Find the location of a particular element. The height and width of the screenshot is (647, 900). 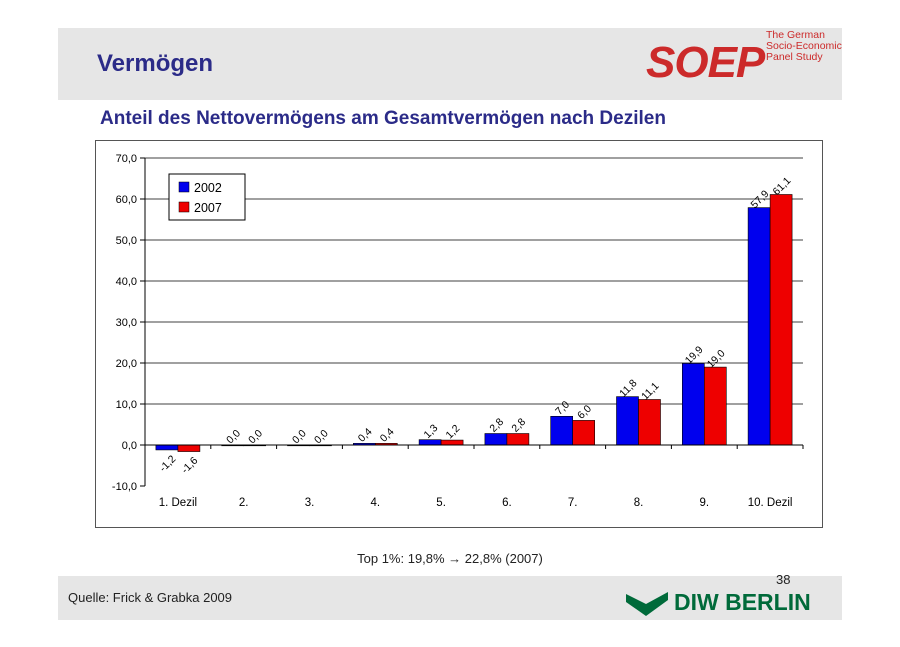

x-tick-label: 9. is located at coordinates (705, 503).